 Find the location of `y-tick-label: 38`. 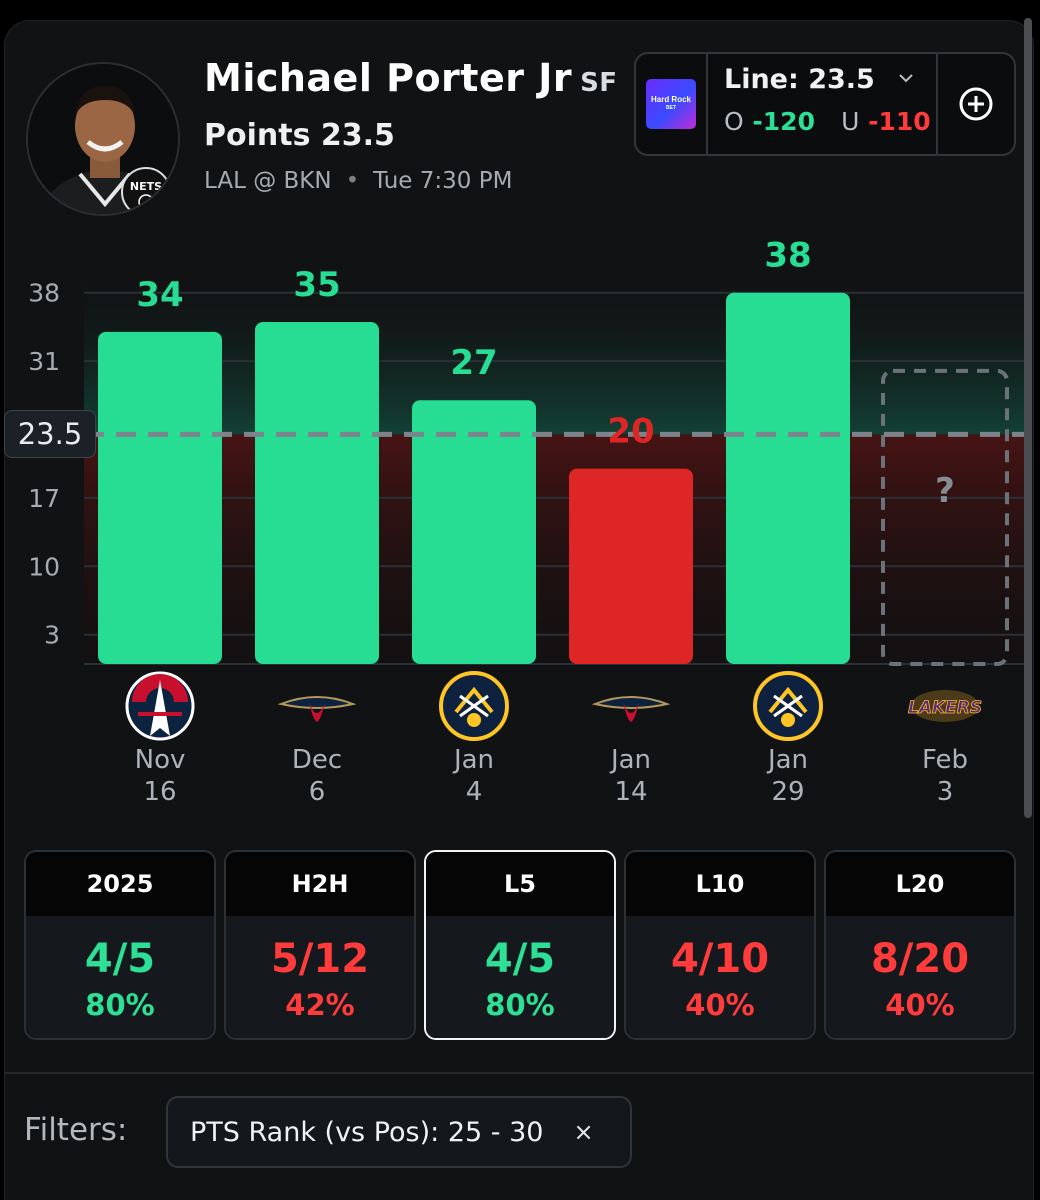

y-tick-label: 38 is located at coordinates (44, 293).